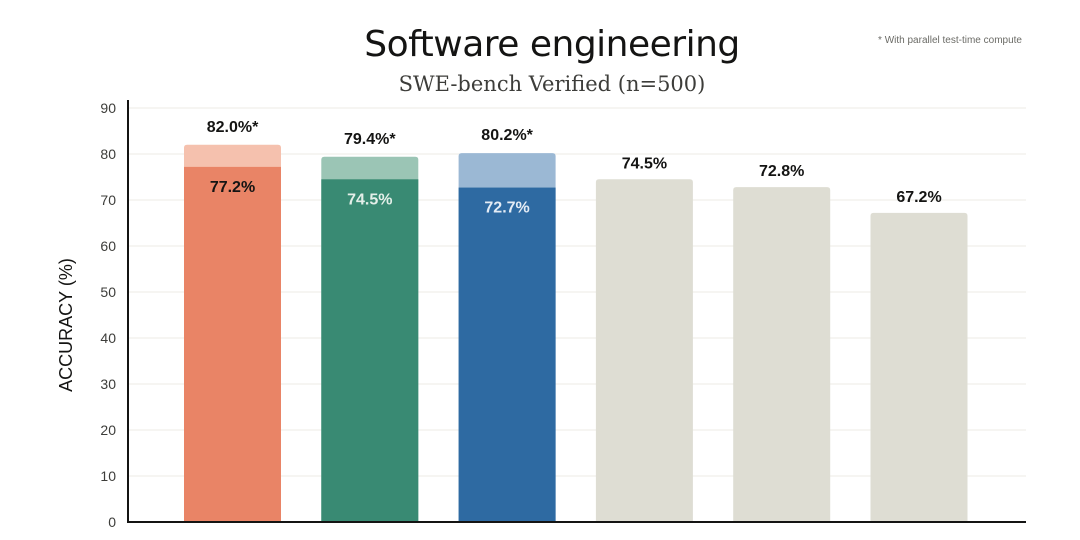 The image size is (1080, 540). I want to click on y-tick-label: 70, so click(108, 200).